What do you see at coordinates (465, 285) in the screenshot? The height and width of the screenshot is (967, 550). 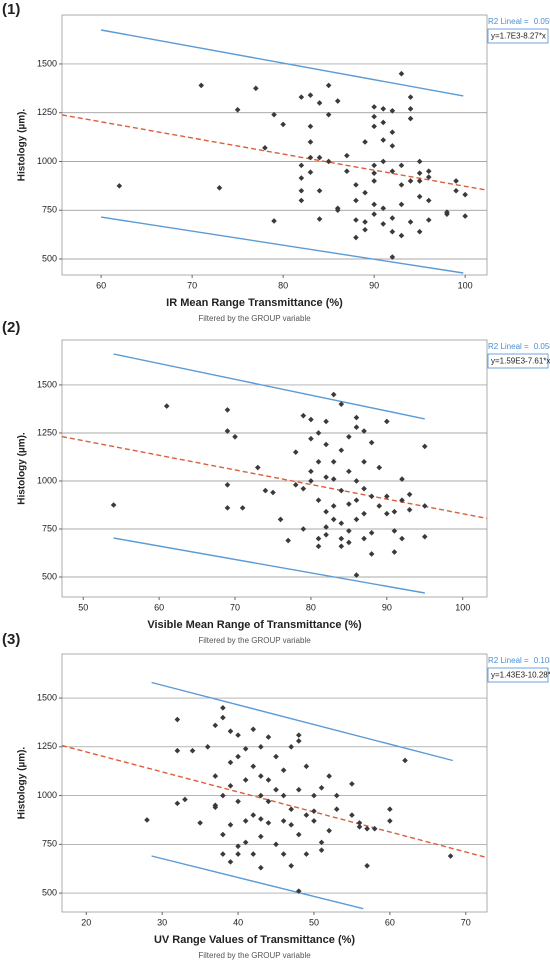 I see `x-tick-label: 100` at bounding box center [465, 285].